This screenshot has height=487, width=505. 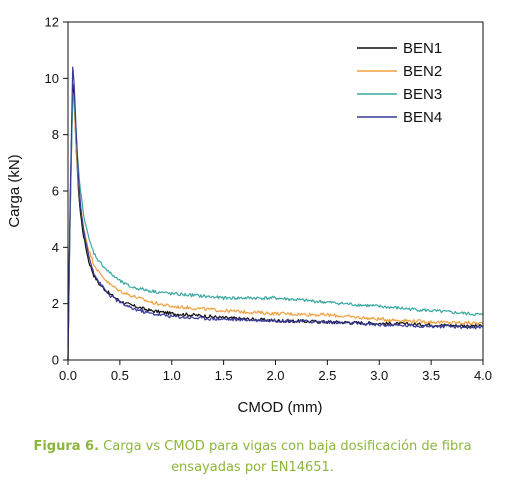 What do you see at coordinates (327, 375) in the screenshot?
I see `x-tick-label: 2.5` at bounding box center [327, 375].